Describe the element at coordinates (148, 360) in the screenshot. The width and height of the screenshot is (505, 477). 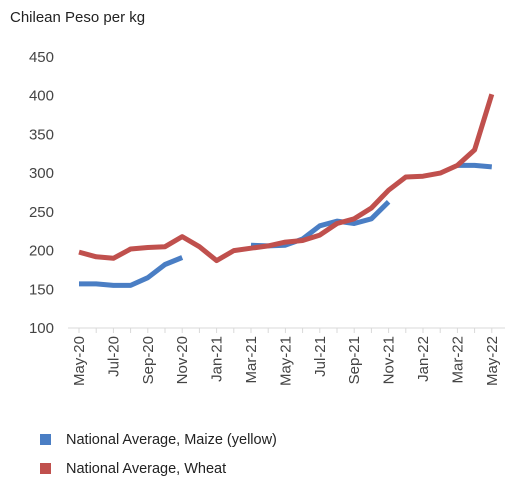
I see `x-tick-label: Sep-20` at that location.